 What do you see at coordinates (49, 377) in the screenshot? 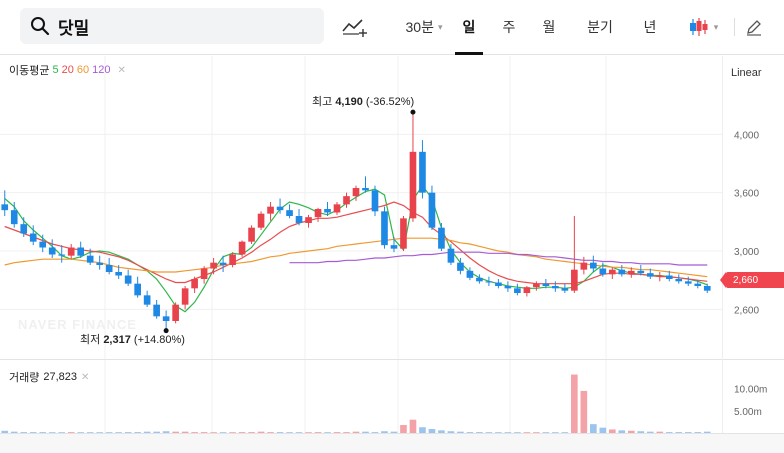
I see `volume-legend: 거래량 27,823 ✕` at bounding box center [49, 377].